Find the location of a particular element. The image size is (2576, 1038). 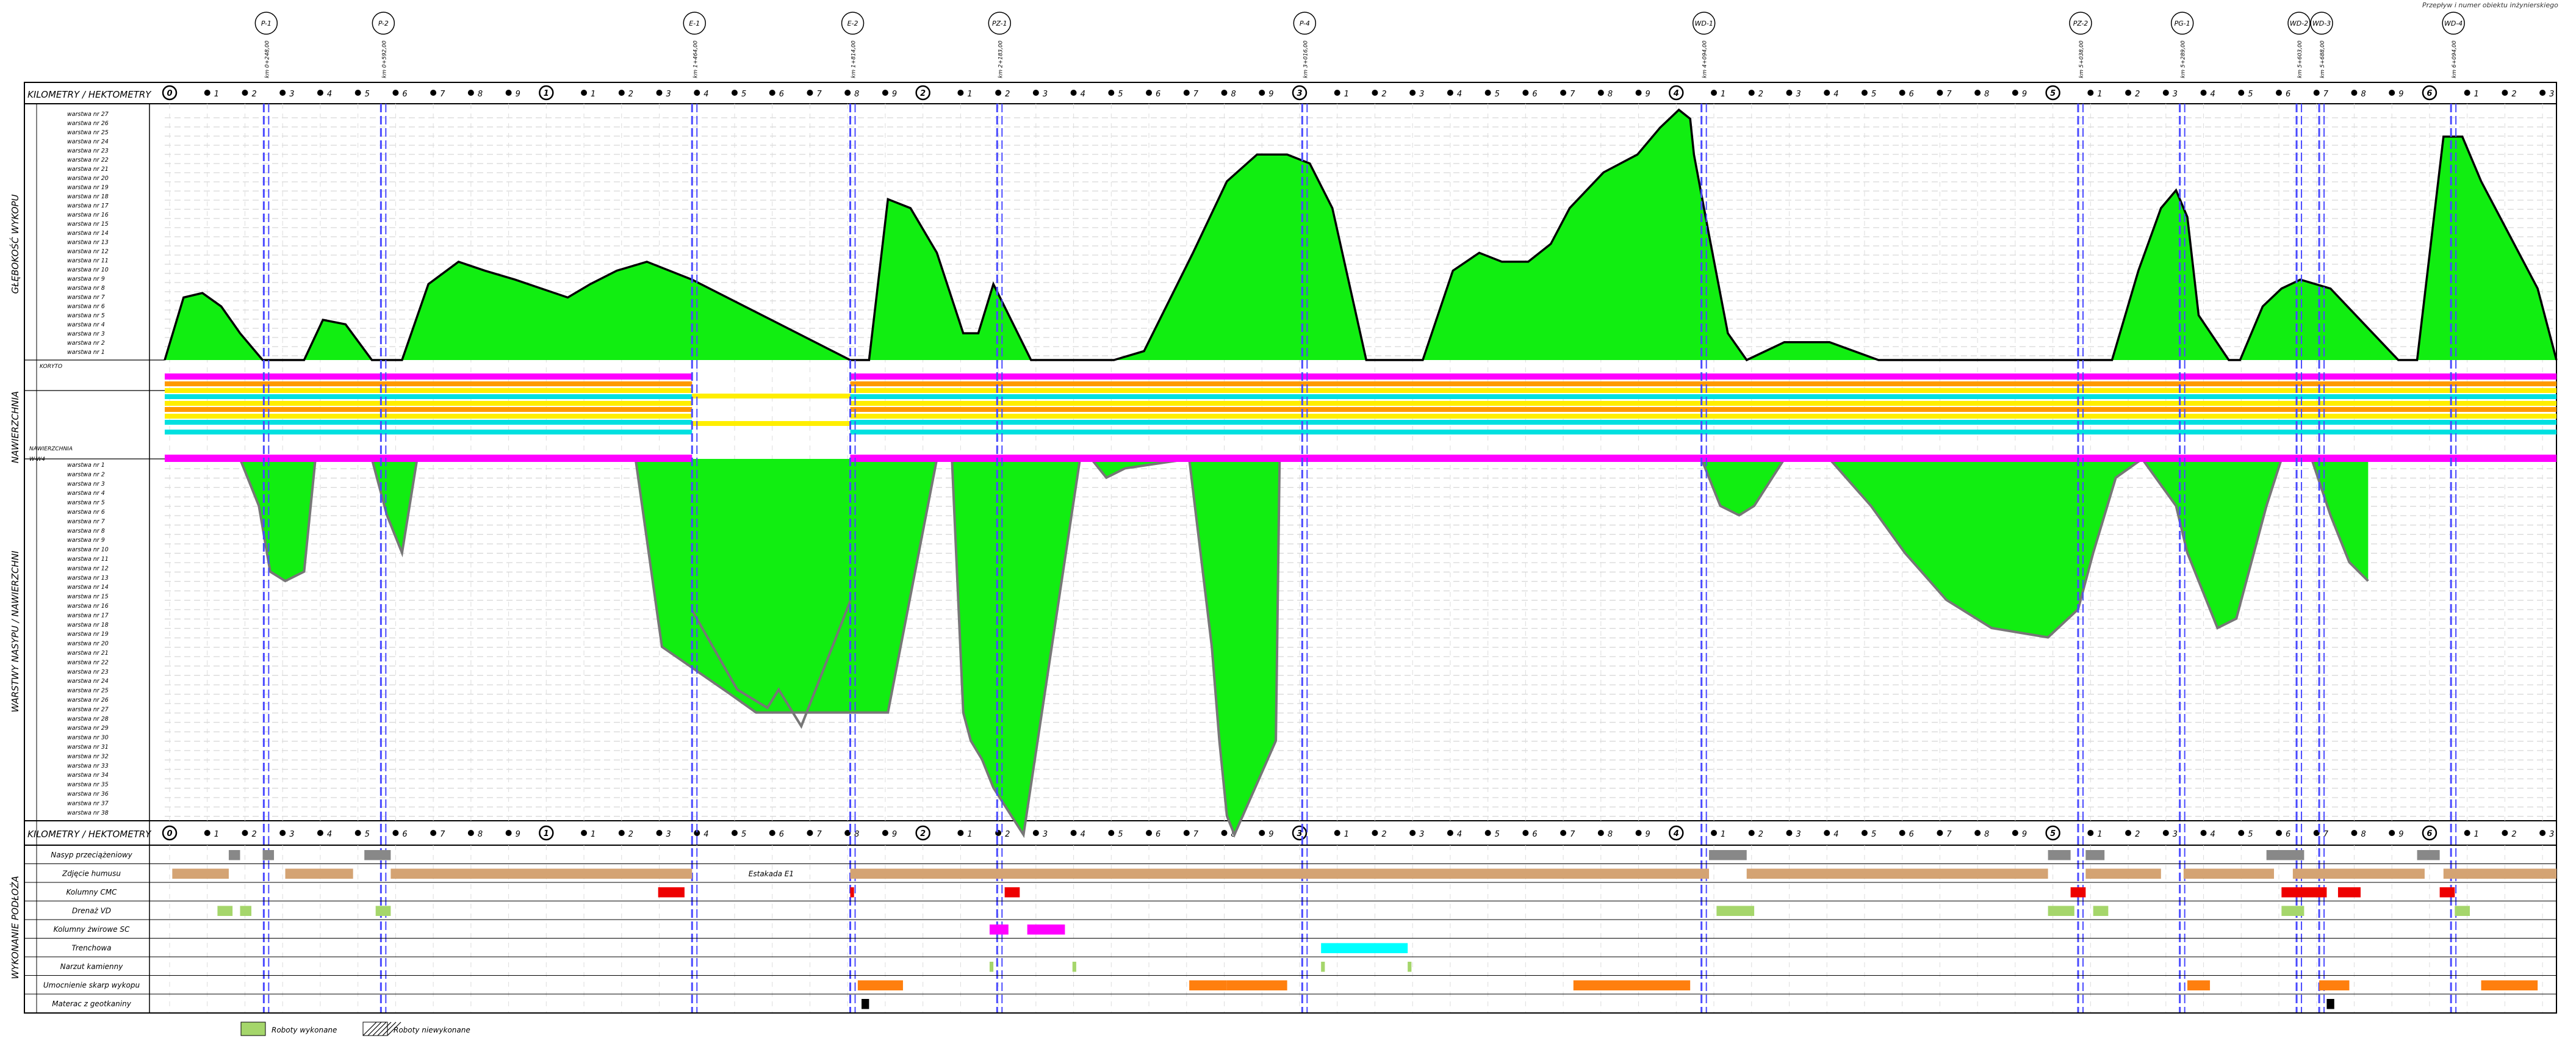

works-row-label: Kolumny CMC is located at coordinates (91, 892).